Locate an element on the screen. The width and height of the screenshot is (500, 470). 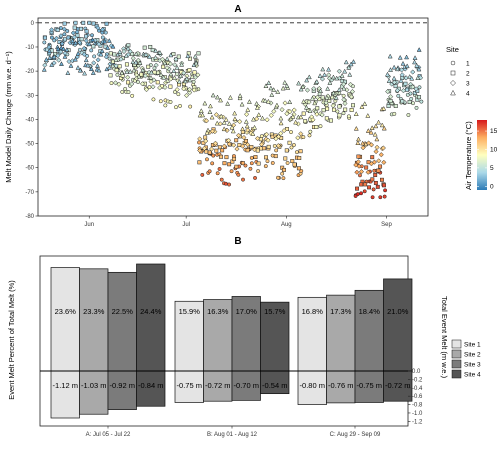
y-tick-label: -10 is located at coordinates (29, 48).